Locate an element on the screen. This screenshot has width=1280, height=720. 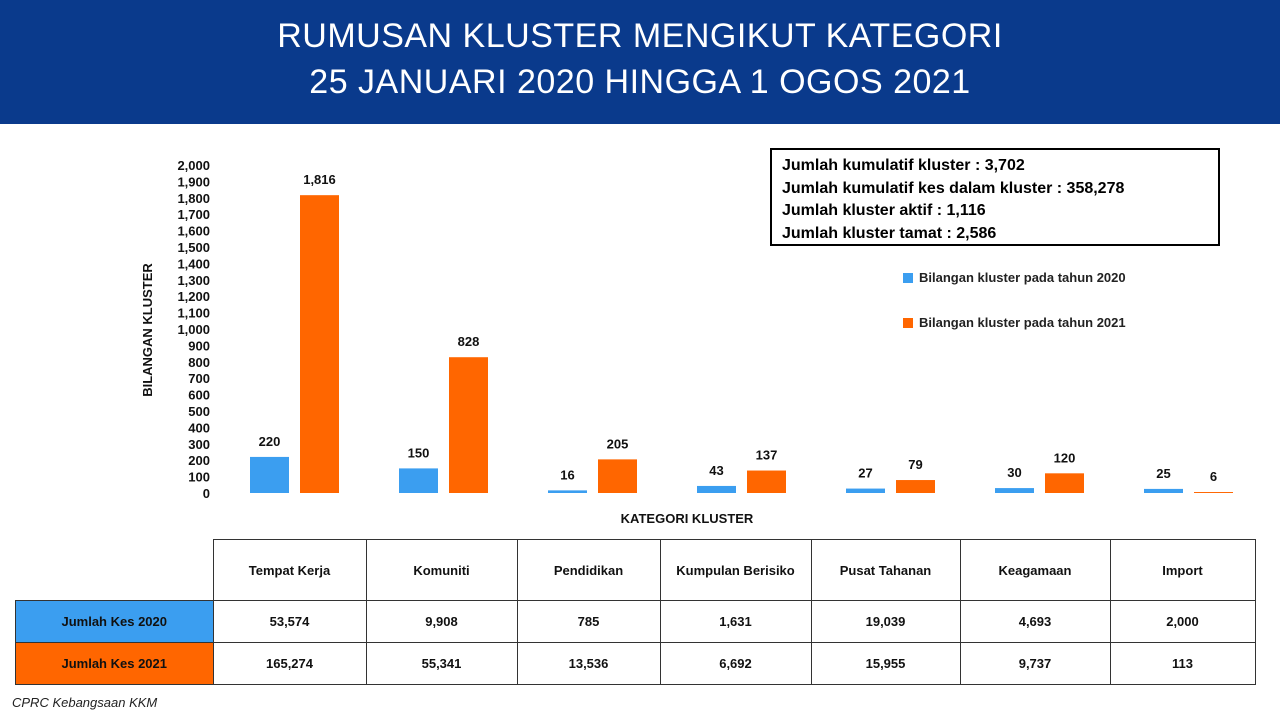
table-cell: 9,908 is located at coordinates (441, 621).